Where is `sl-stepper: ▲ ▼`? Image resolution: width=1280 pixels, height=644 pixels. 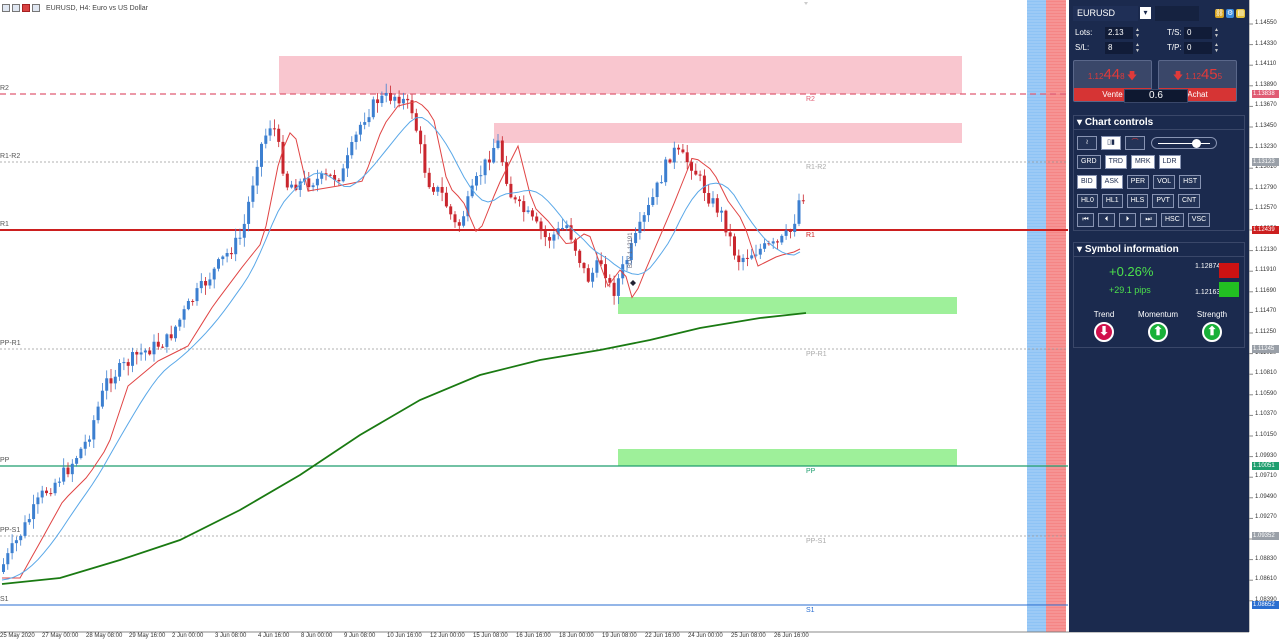 sl-stepper: ▲ ▼ is located at coordinates (1137, 47).